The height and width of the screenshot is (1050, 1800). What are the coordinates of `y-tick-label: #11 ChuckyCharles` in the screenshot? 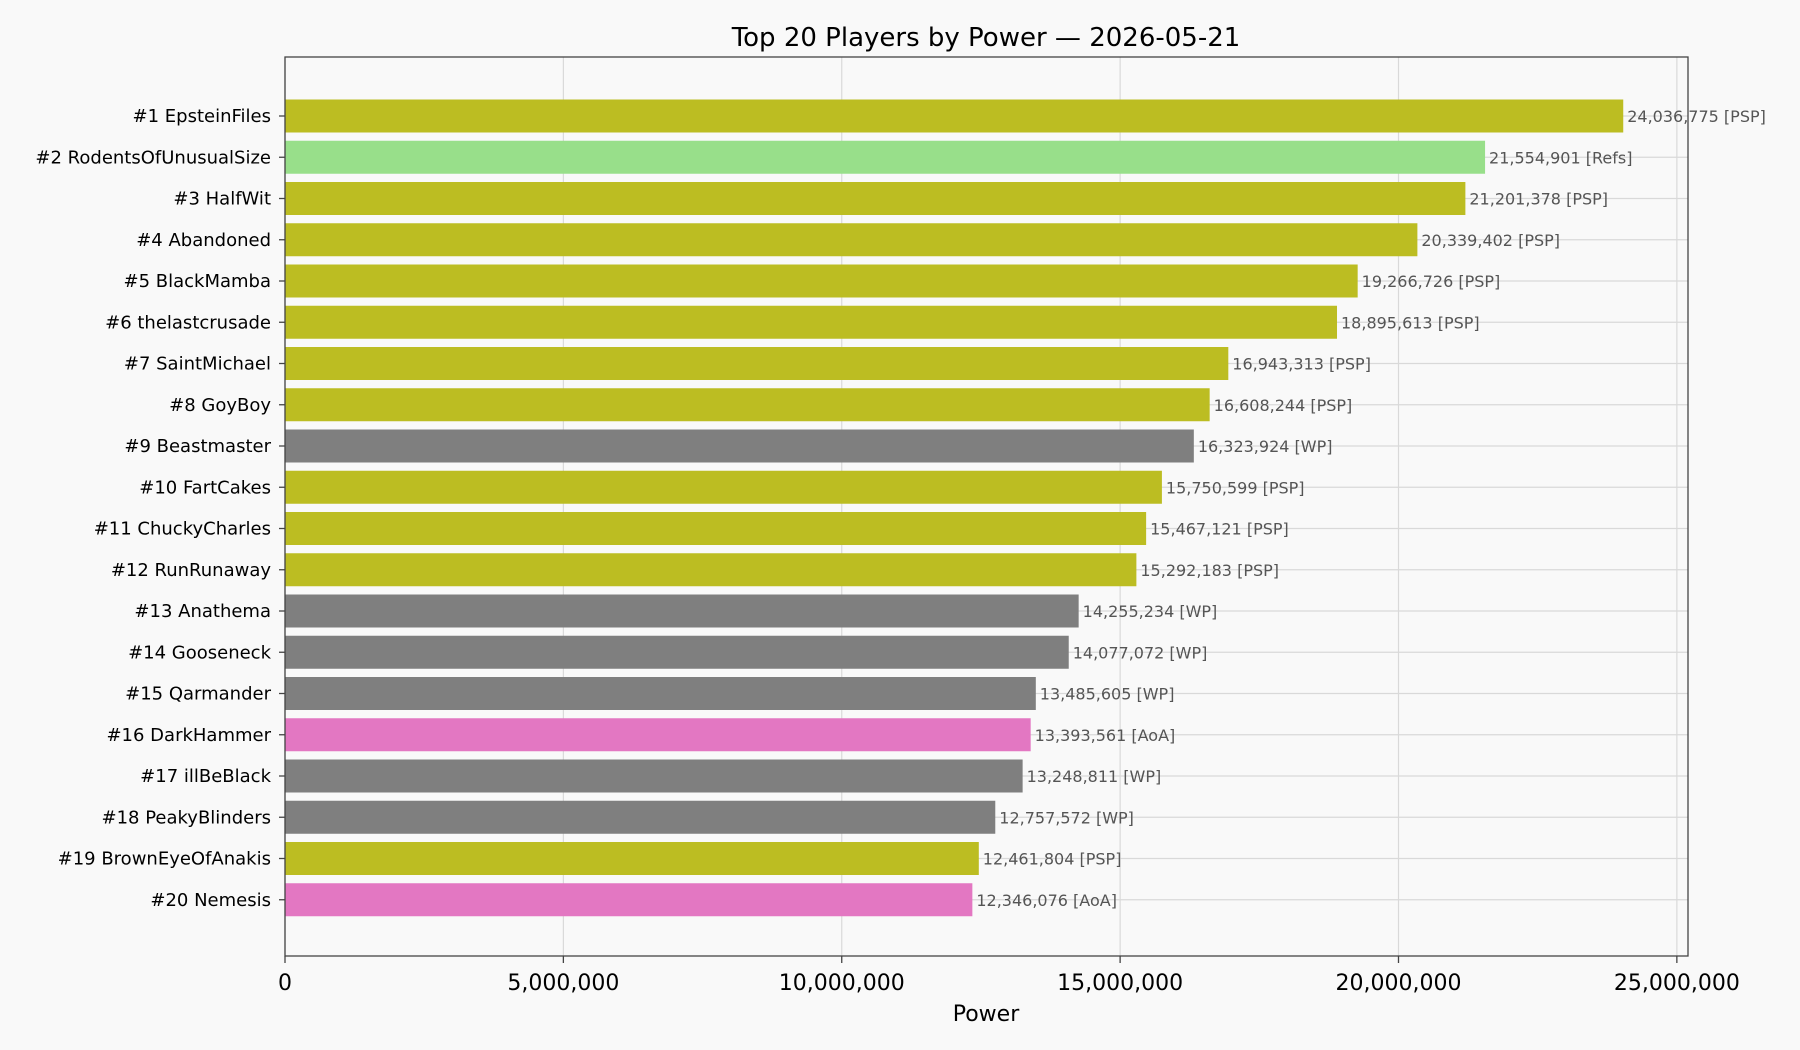 It's located at (182, 529).